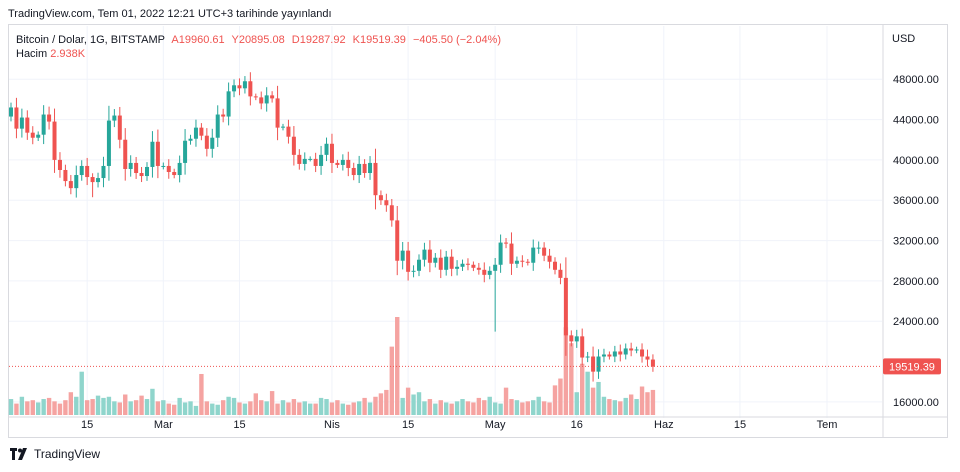  What do you see at coordinates (18, 454) in the screenshot?
I see `tradingview-logo-icon` at bounding box center [18, 454].